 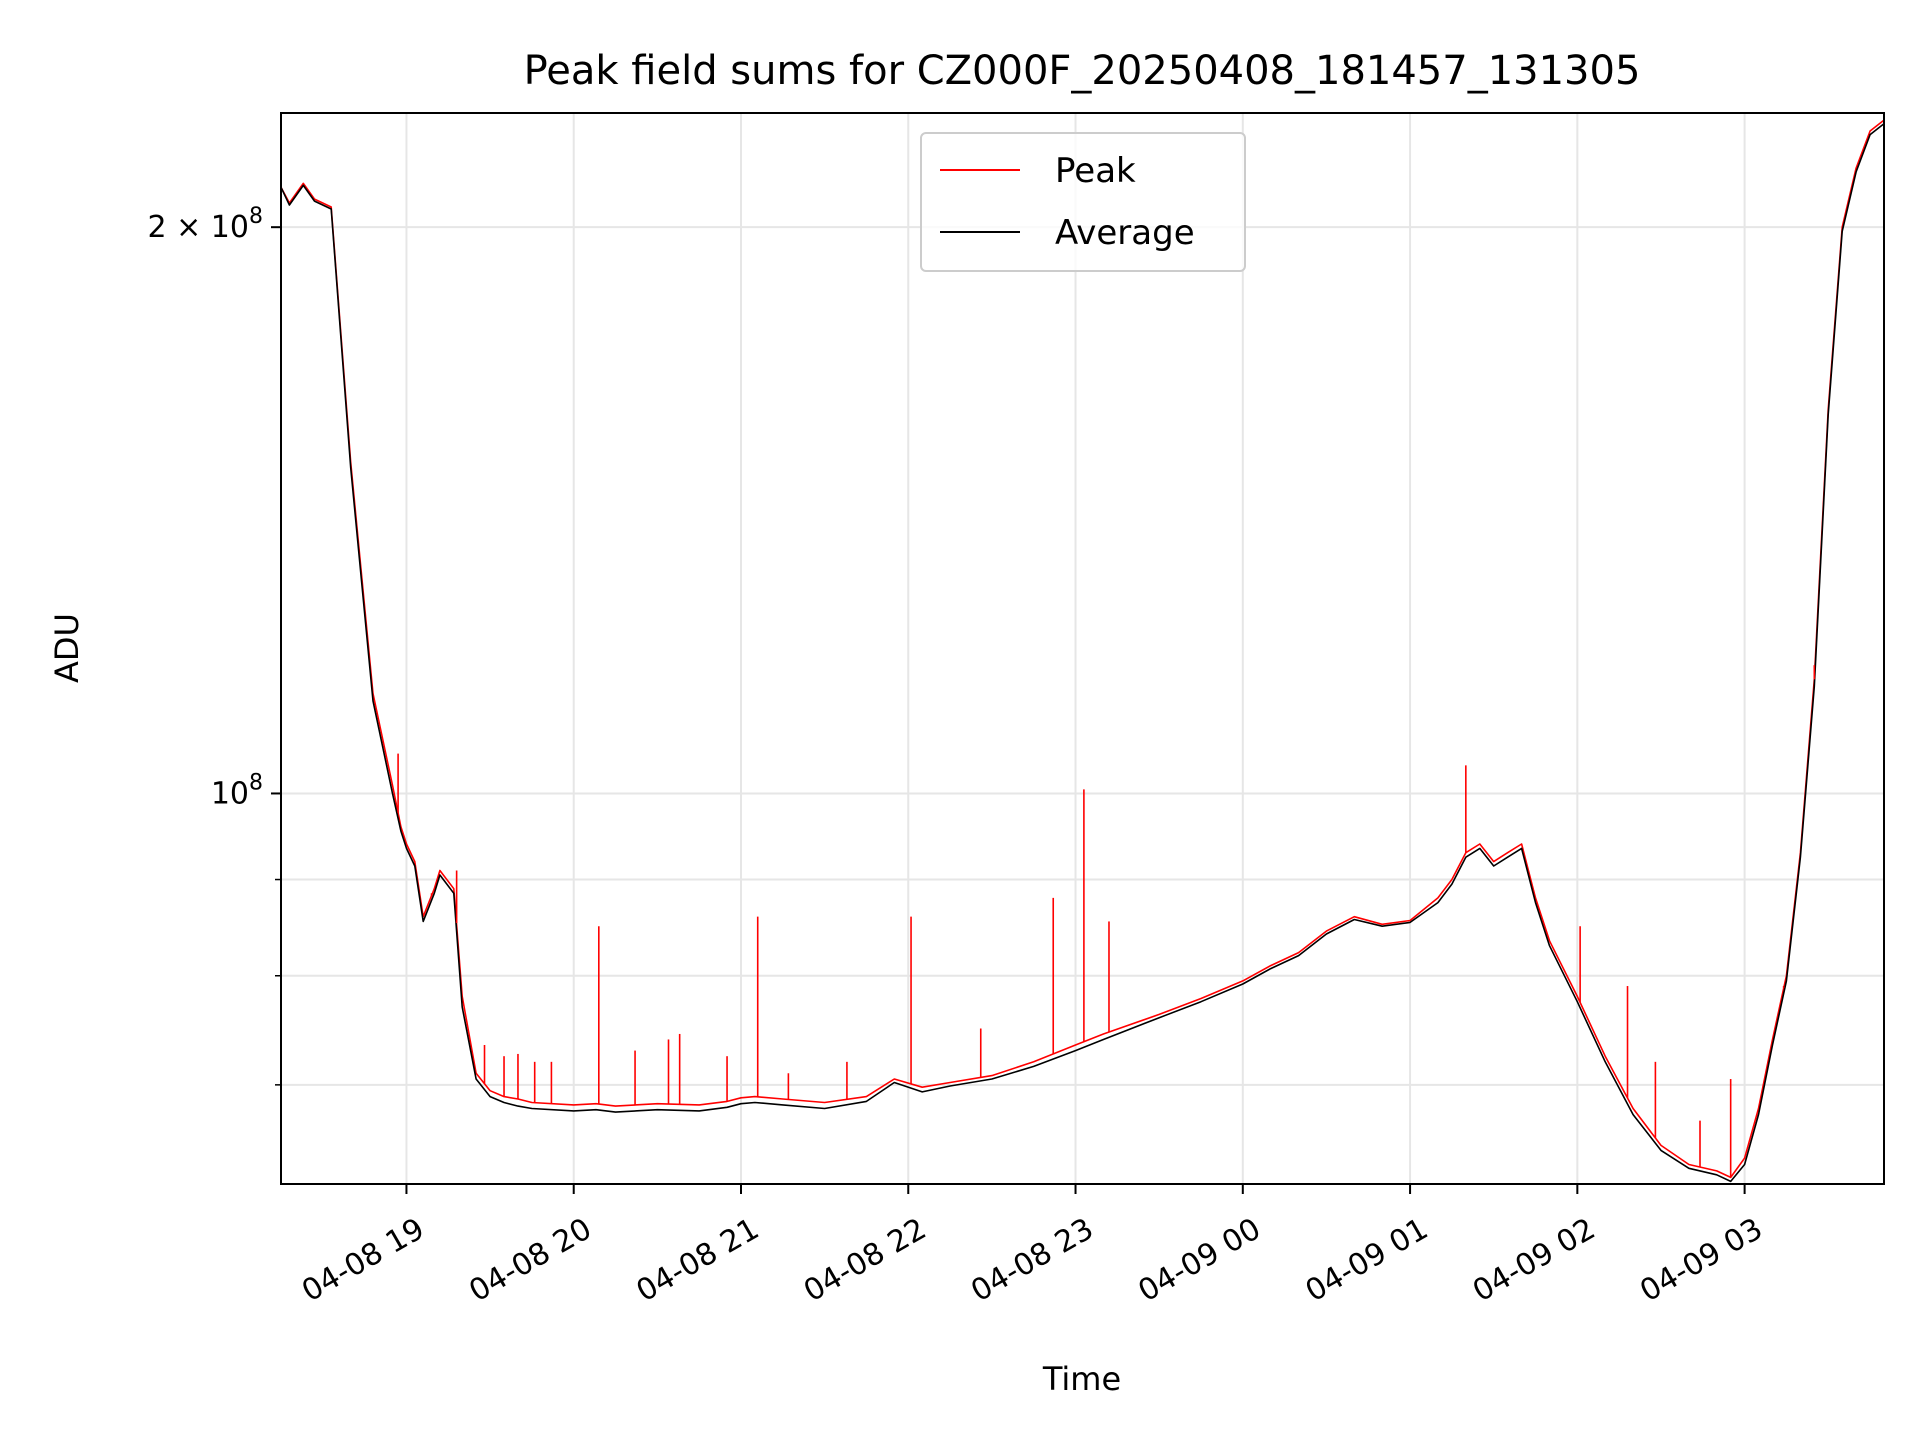 I want to click on y-axis: 108 2 × 108, so click(x=214, y=645).